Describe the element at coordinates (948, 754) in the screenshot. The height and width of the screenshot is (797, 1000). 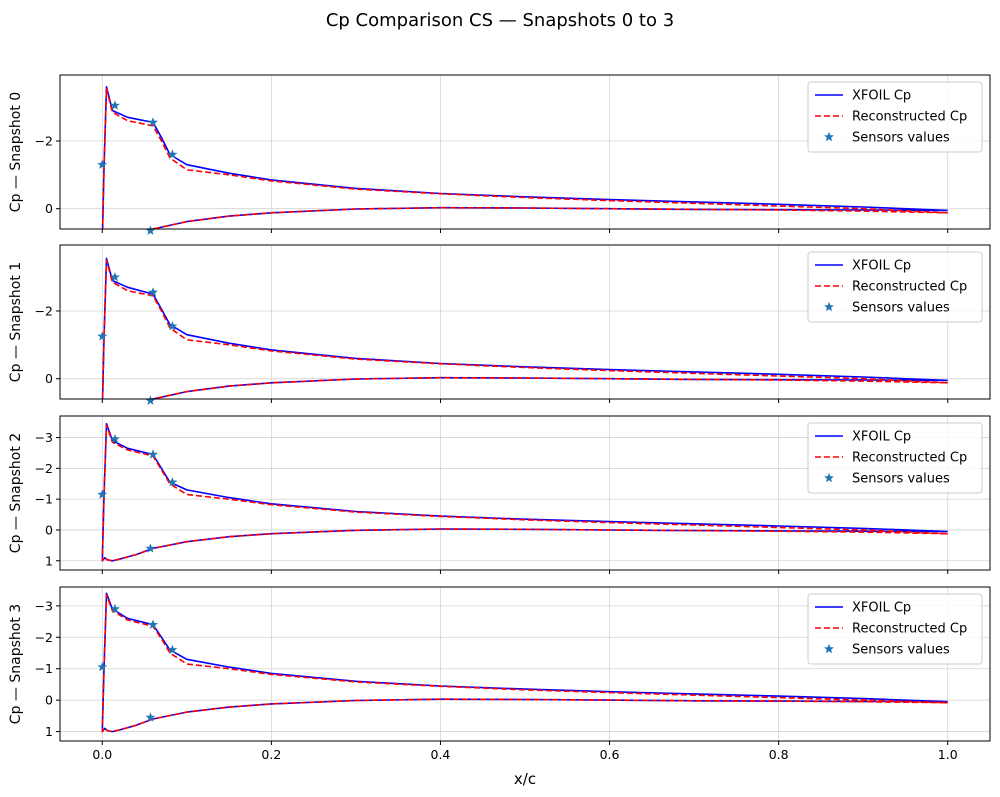
I see `x-tick-label: 1.0` at that location.